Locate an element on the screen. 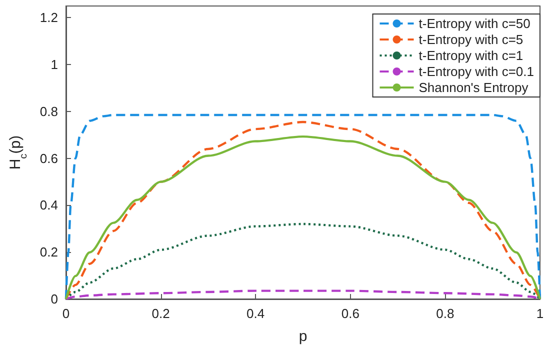 The height and width of the screenshot is (351, 550). y-tick-label: 0.8 is located at coordinates (49, 111).